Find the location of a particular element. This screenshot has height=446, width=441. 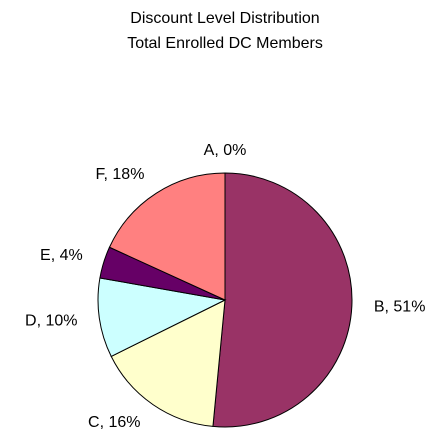

chart-subtitle: Total Enrolled DC Members is located at coordinates (225, 43).